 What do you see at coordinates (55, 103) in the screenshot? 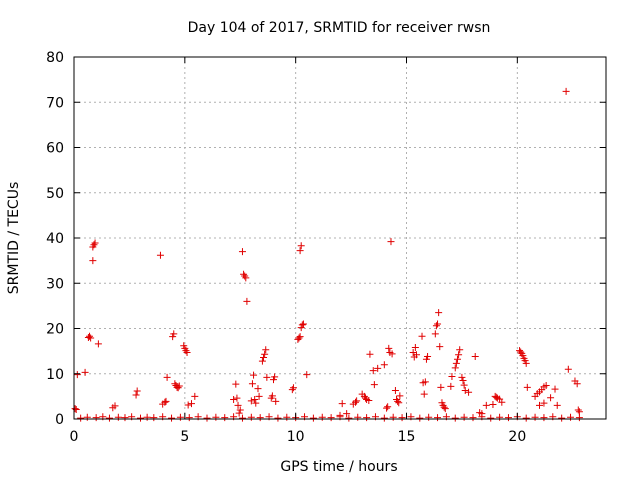
I see `y-tick-label-7: 70` at bounding box center [55, 103].